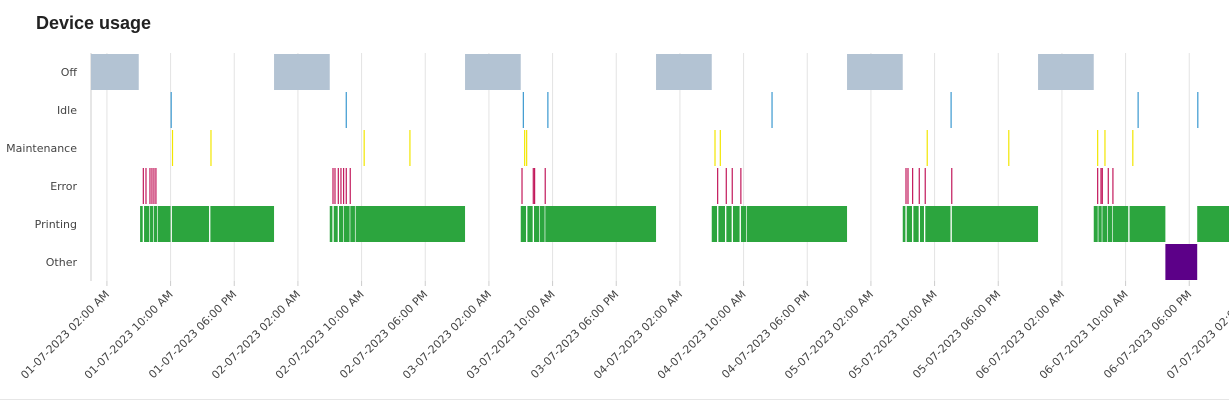 This screenshot has height=401, width=1229. Describe the element at coordinates (56, 224) in the screenshot. I see `y-tick-label: Printing` at that location.